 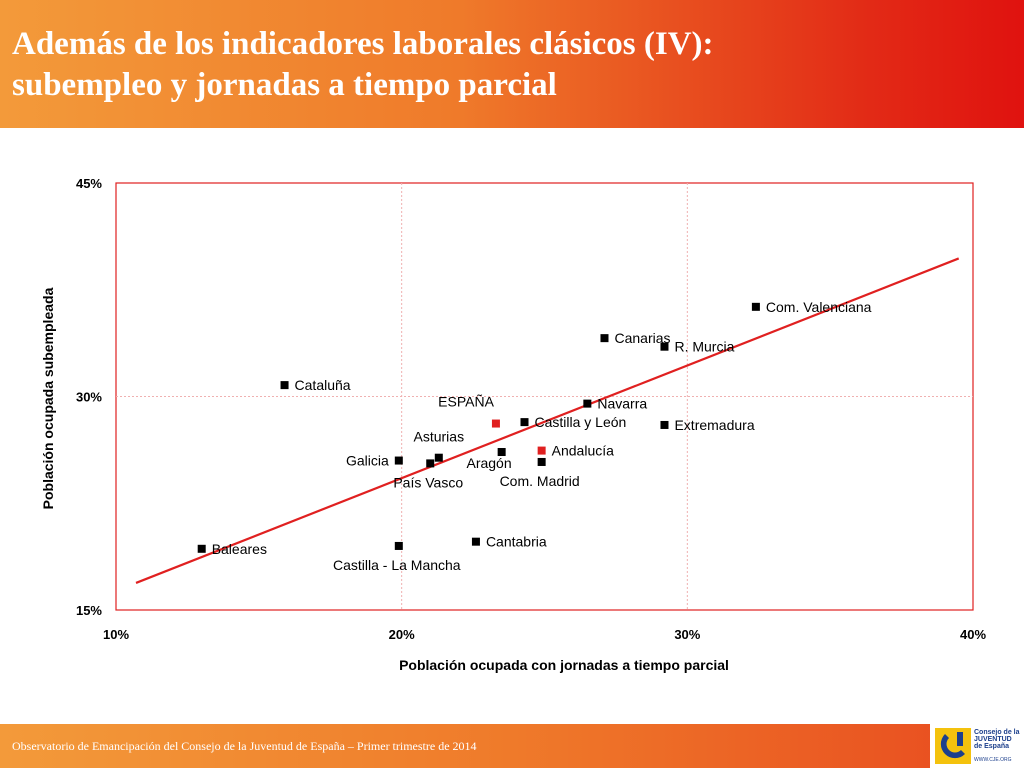 What do you see at coordinates (239, 549) in the screenshot?
I see `data-label: Baleares` at bounding box center [239, 549].